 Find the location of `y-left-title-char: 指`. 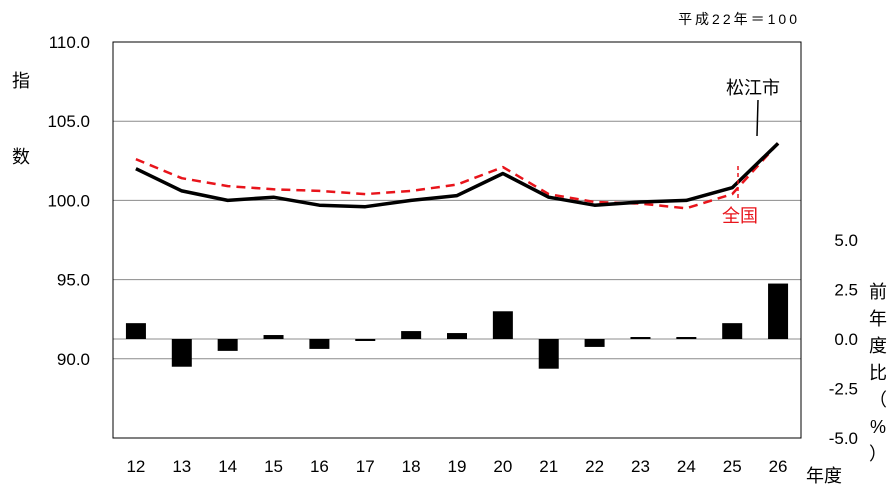

y-left-title-char: 指 is located at coordinates (21, 81).